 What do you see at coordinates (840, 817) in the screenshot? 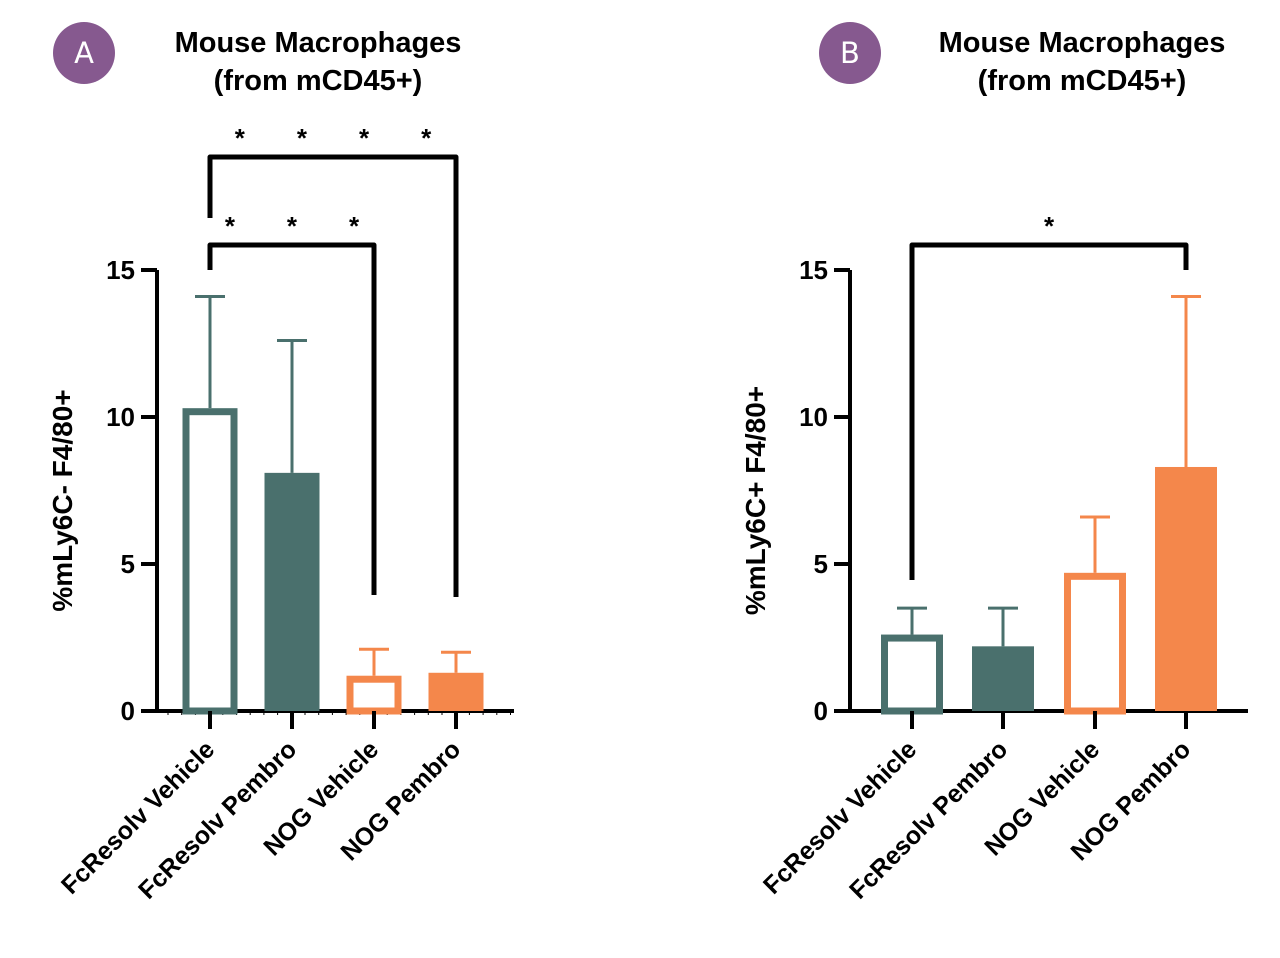
I see `x-tick-label: FcResolv Vehicle` at bounding box center [840, 817].